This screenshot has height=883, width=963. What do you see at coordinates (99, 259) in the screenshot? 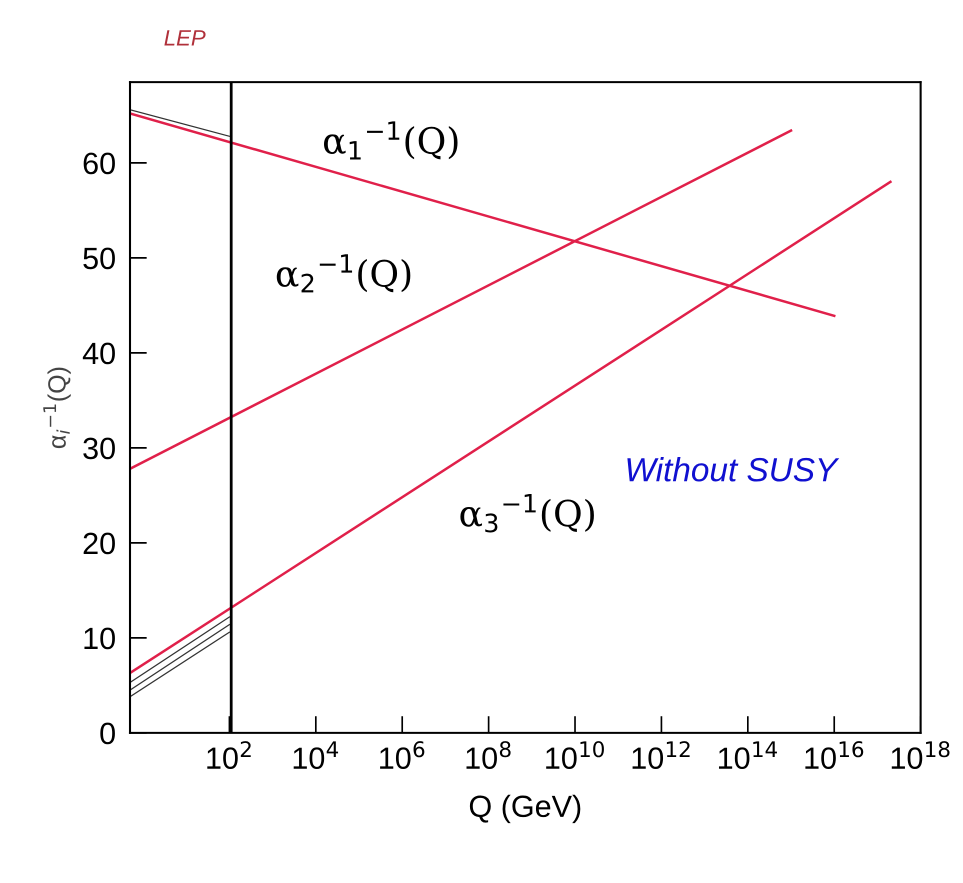
I see `y-tick-label: 50` at bounding box center [99, 259].